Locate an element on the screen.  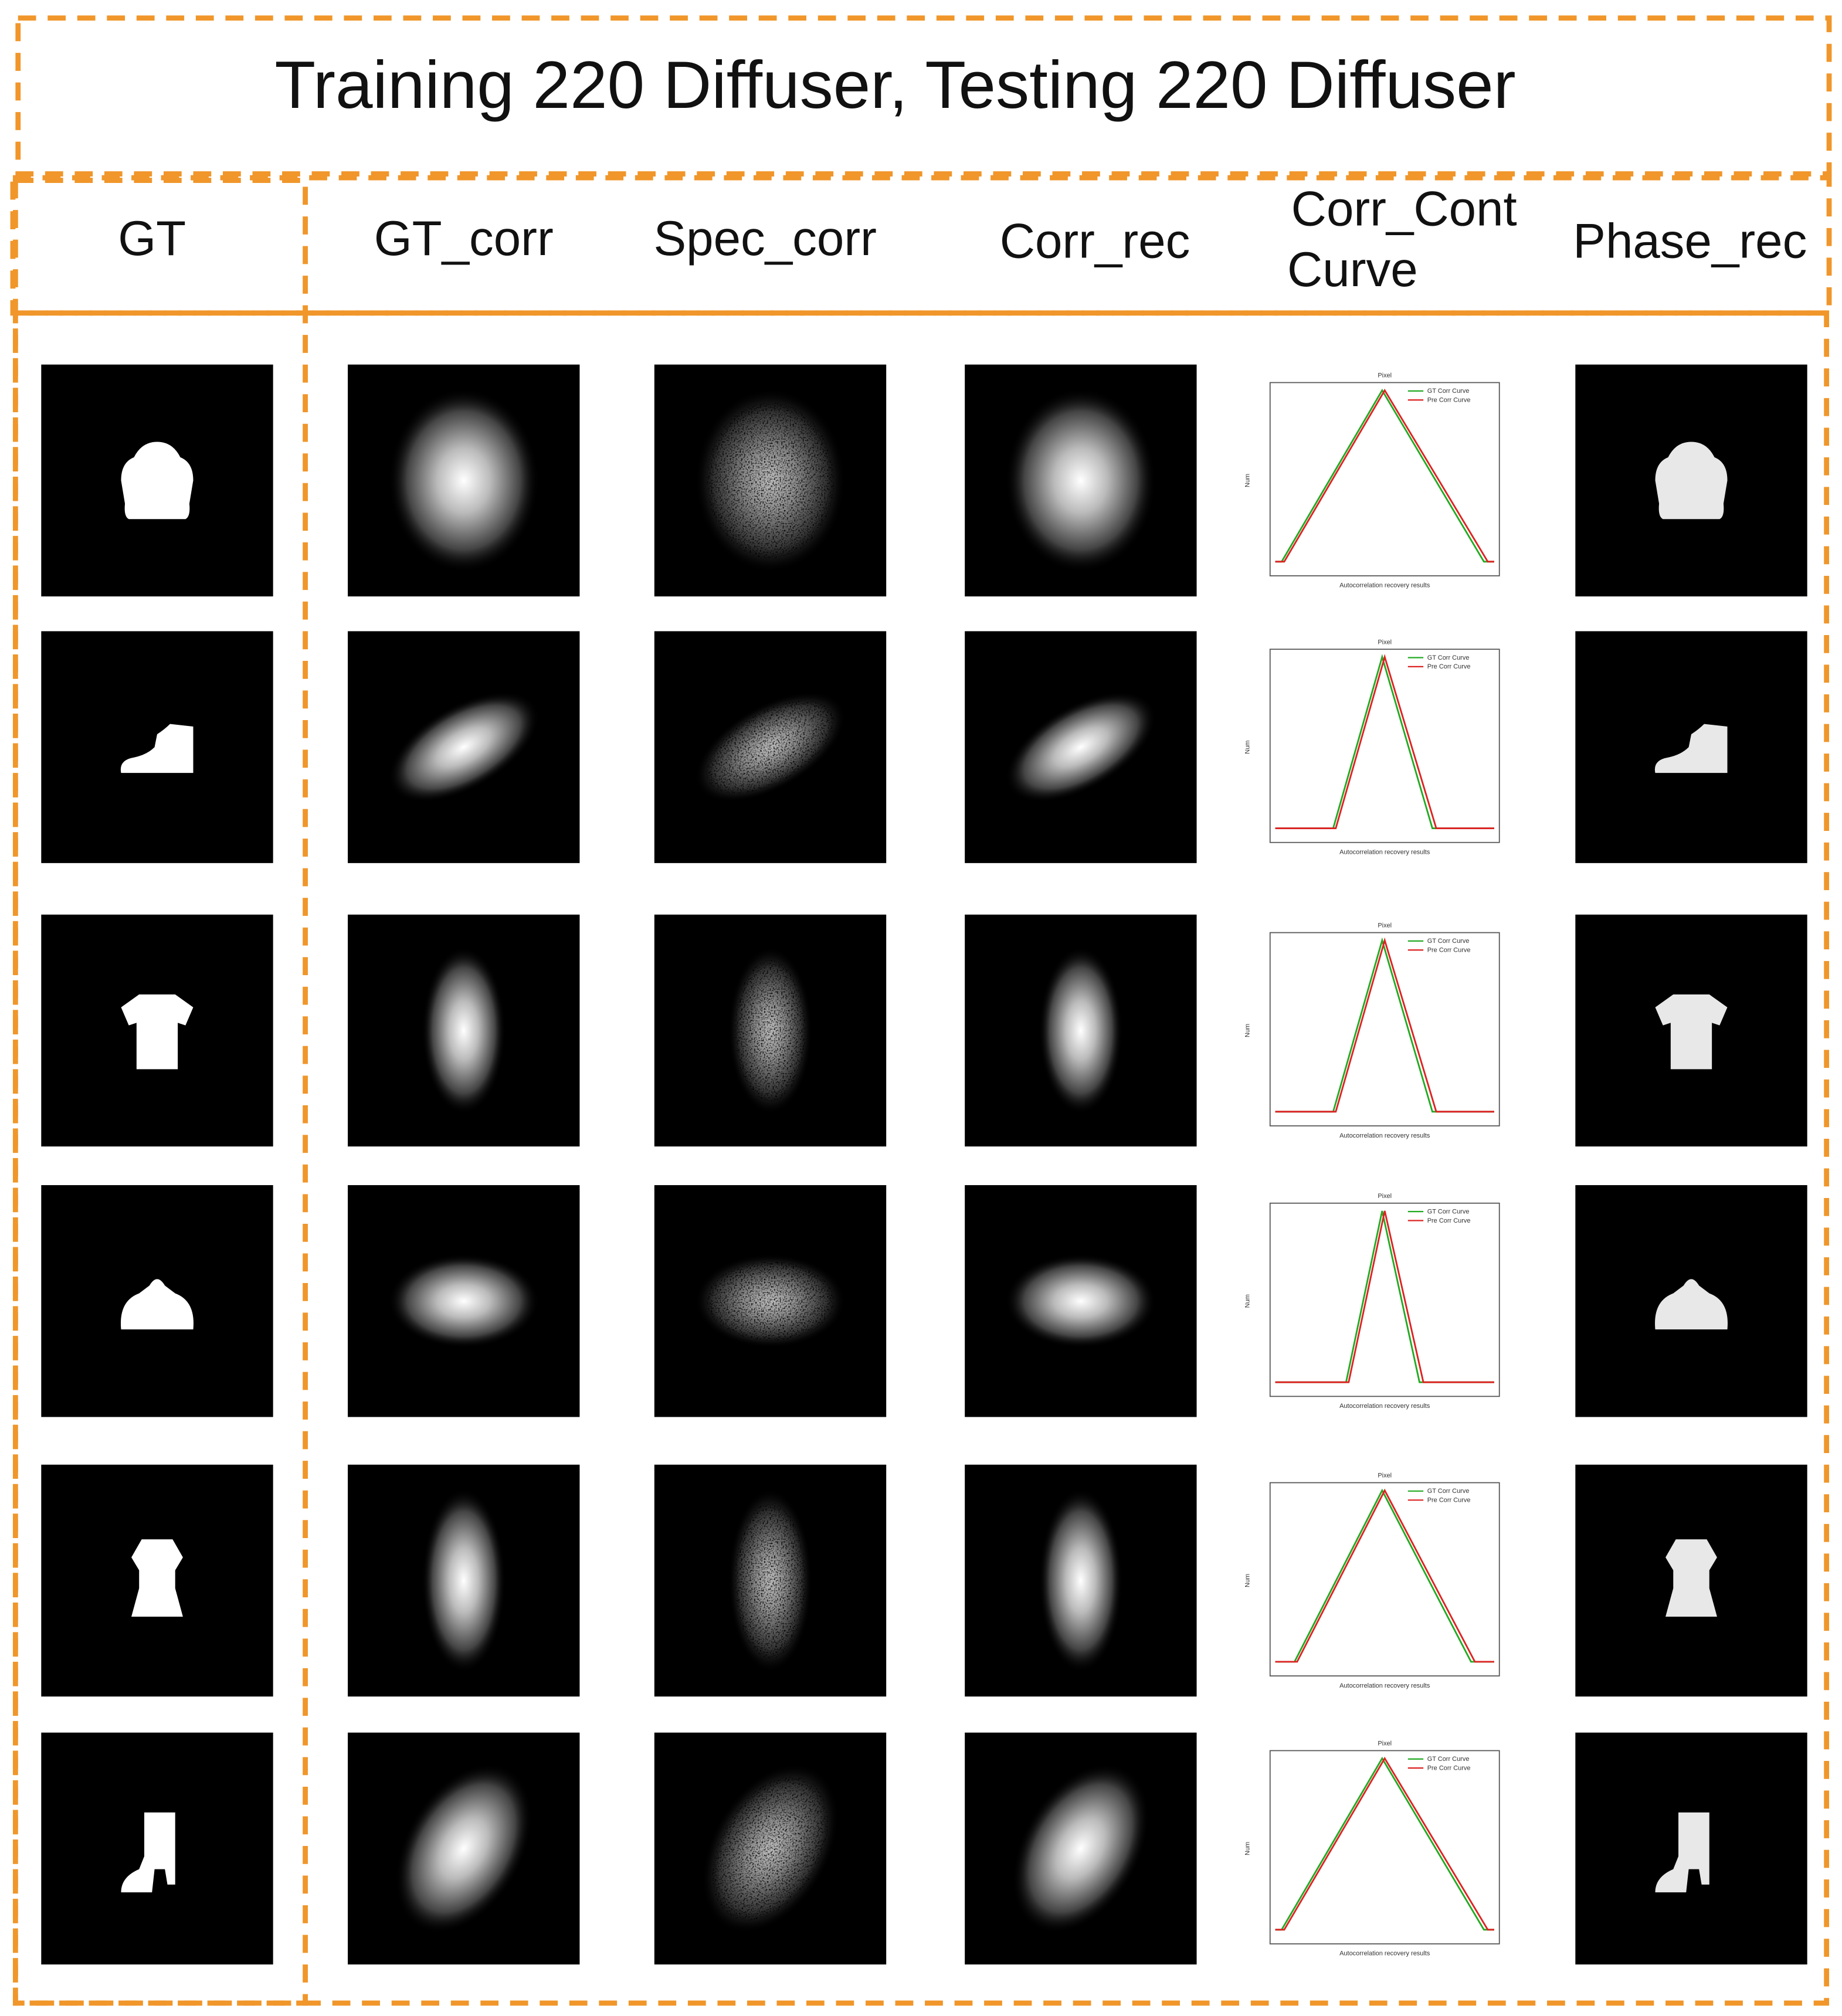
column-header: GT_corr is located at coordinates (464, 238).